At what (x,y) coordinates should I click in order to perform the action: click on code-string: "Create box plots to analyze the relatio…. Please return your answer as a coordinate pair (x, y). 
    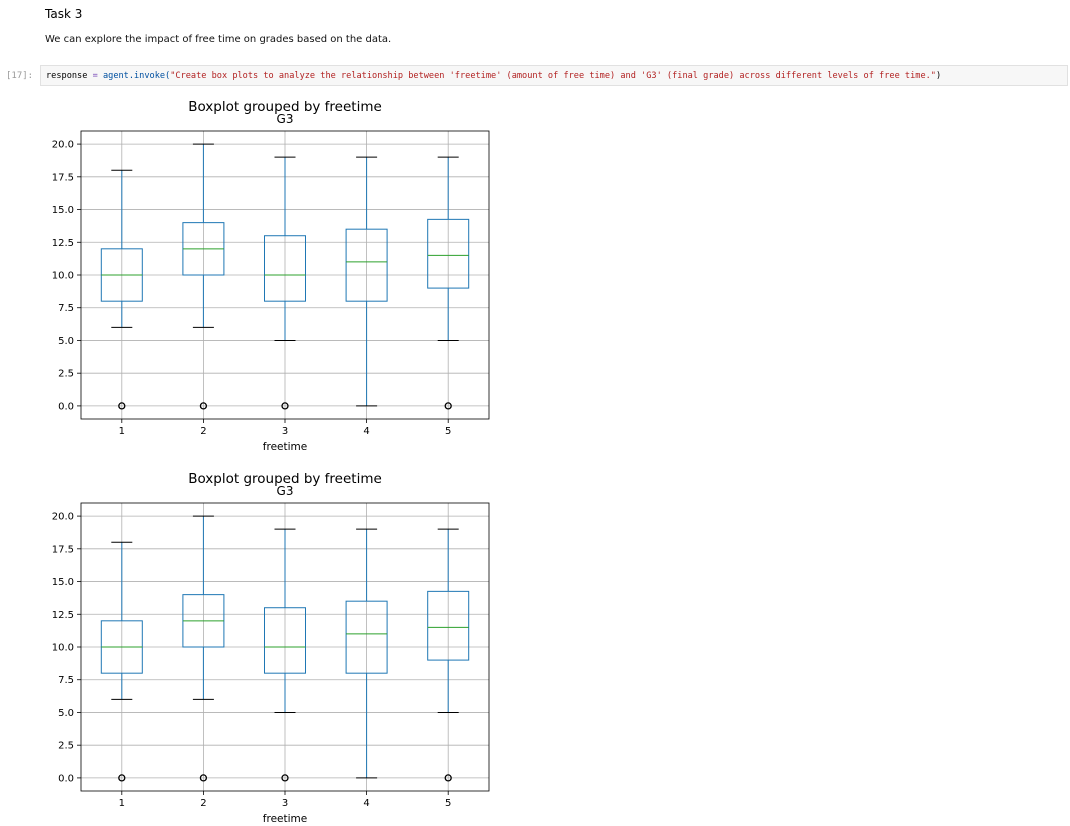
    Looking at the image, I should click on (553, 76).